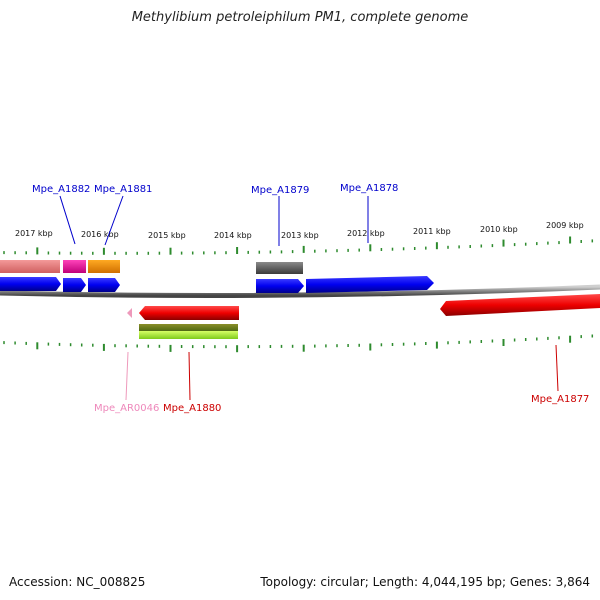 The height and width of the screenshot is (600, 600). Describe the element at coordinates (104, 285) in the screenshot. I see `cds-arrow-forward-a1881` at that location.